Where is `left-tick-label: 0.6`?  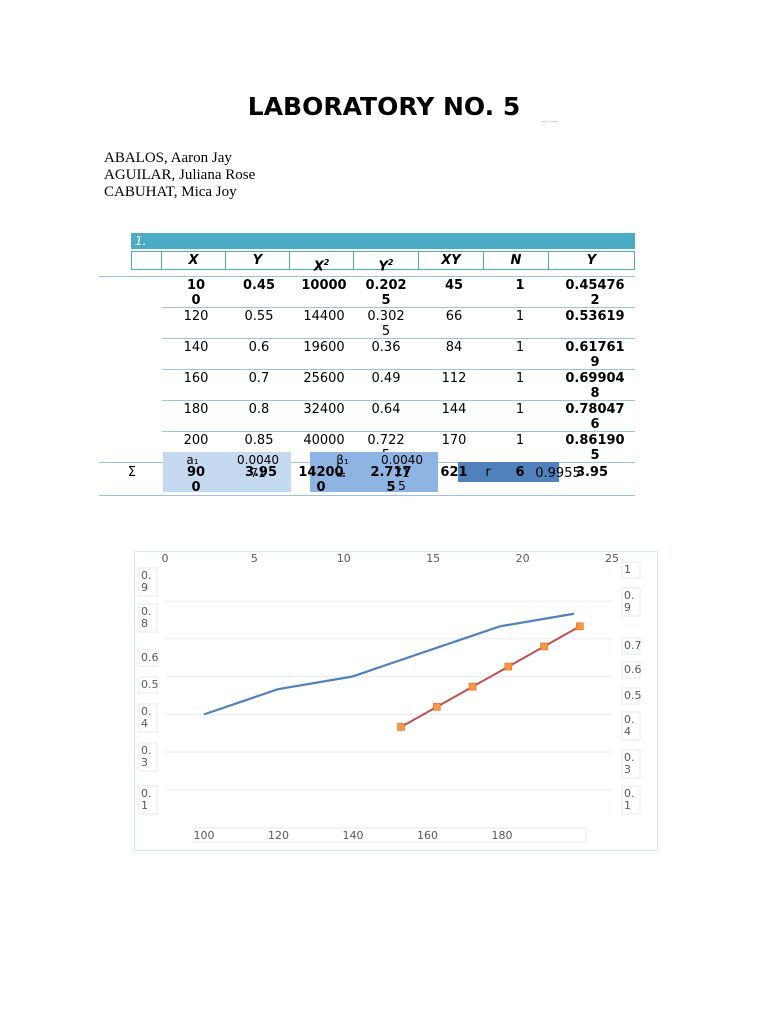 left-tick-label: 0.6 is located at coordinates (150, 657).